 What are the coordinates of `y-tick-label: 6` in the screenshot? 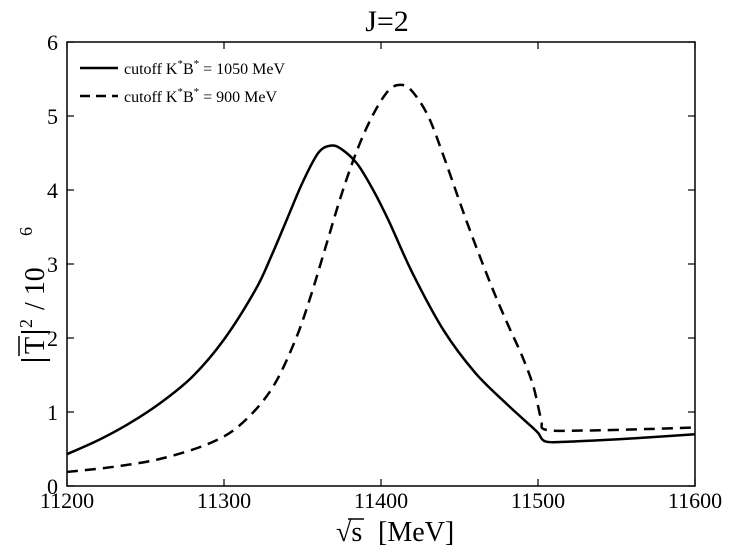 It's located at (52, 42).